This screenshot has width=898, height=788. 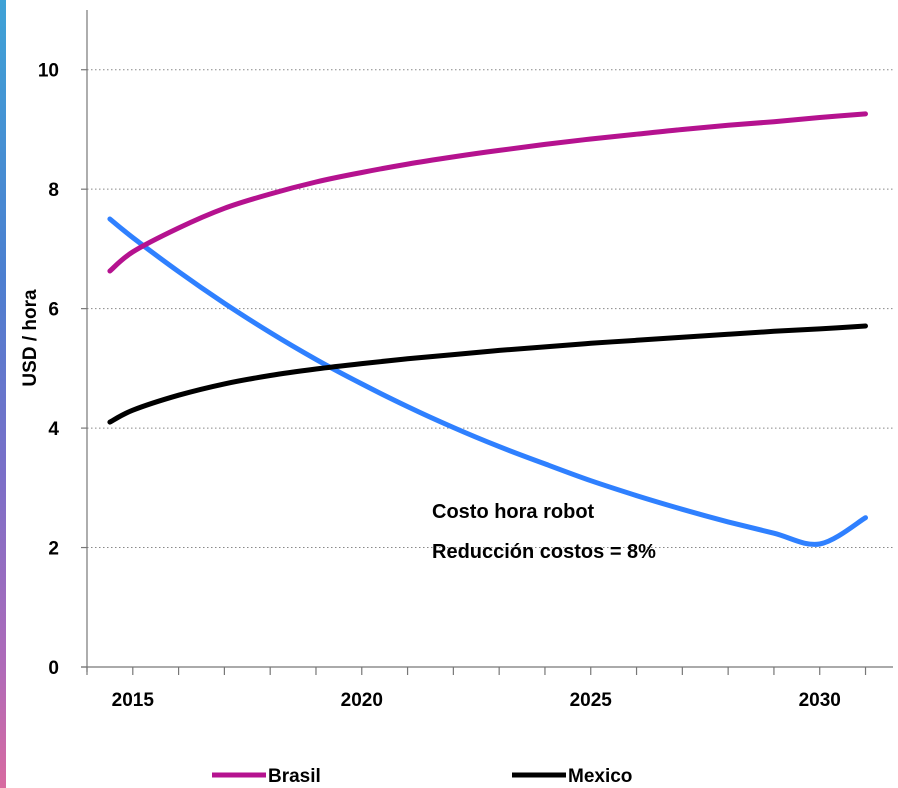 I want to click on y-tick-label: 4, so click(x=53, y=429).